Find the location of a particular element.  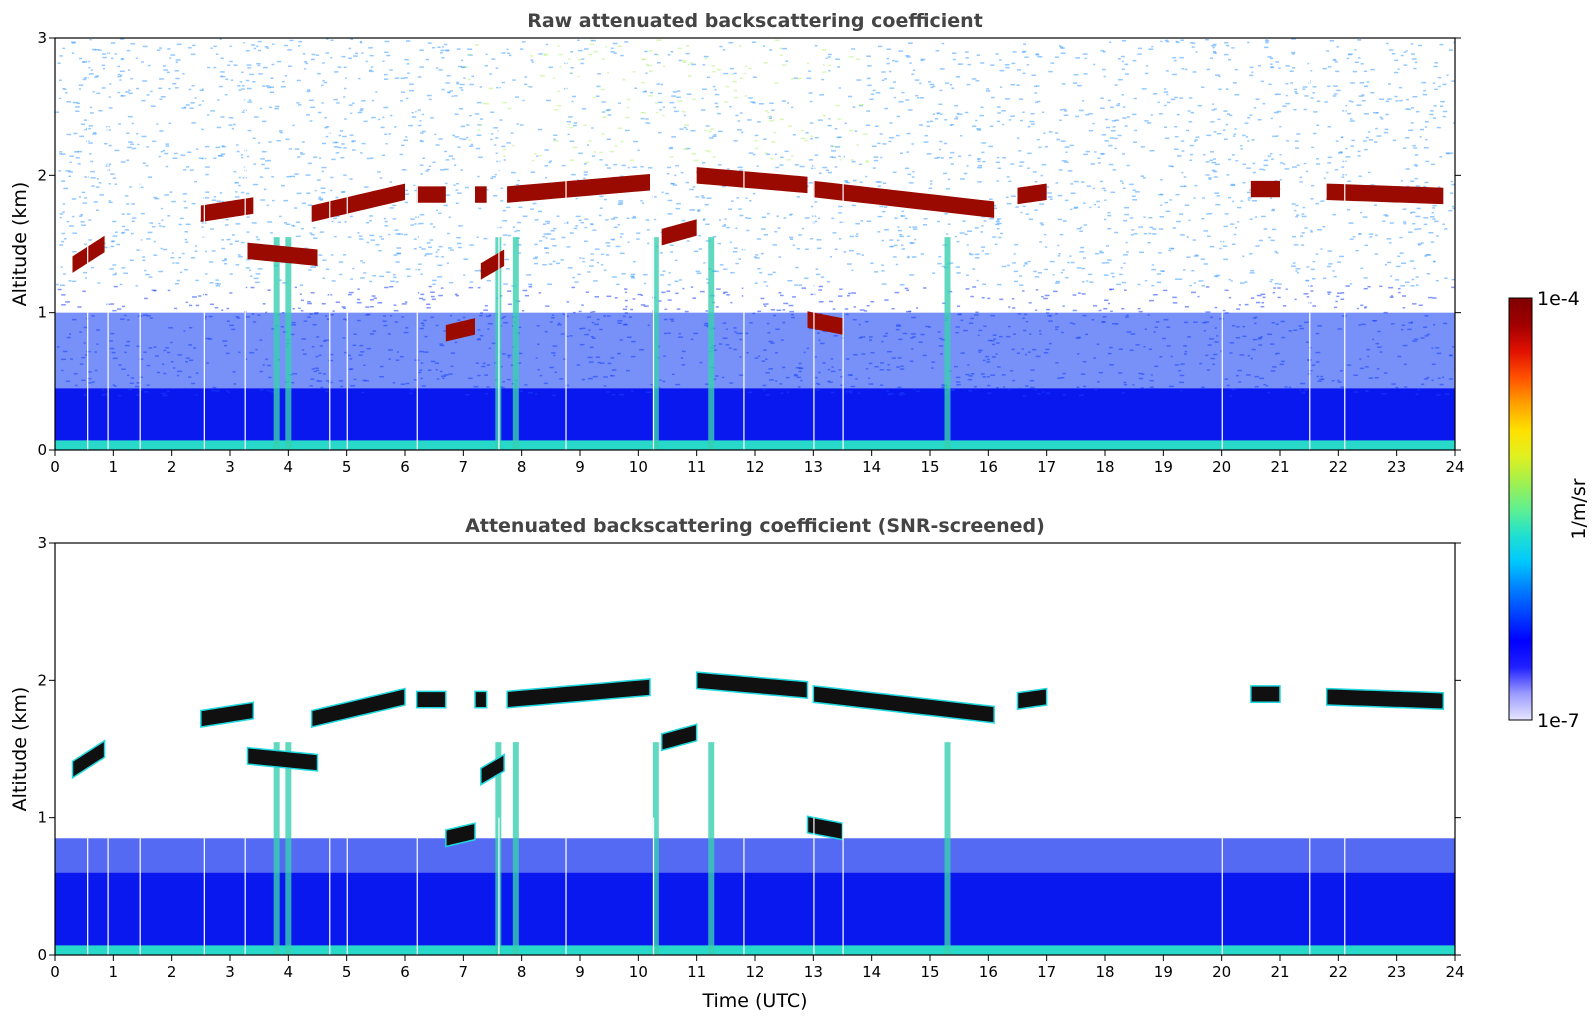

x-tick-label: 19 is located at coordinates (1163, 467).